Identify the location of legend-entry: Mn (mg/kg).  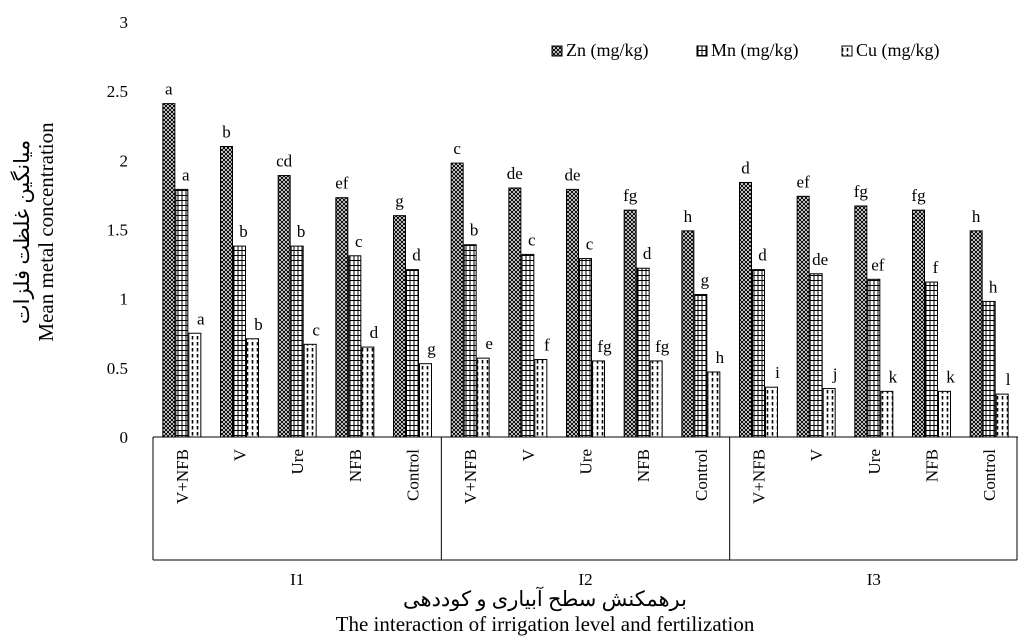
(755, 50).